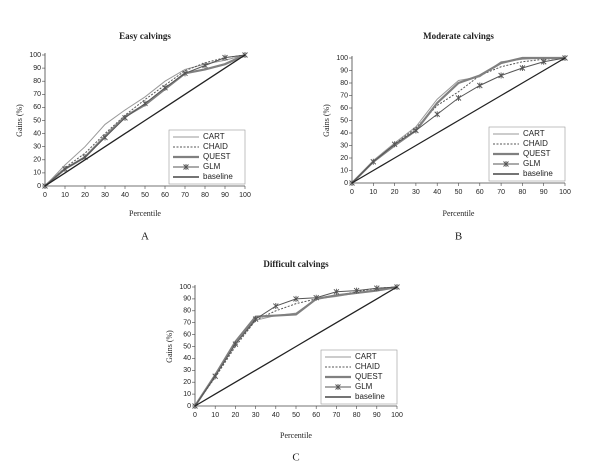 The image size is (590, 466). I want to click on x-tick-label: 30, so click(105, 195).